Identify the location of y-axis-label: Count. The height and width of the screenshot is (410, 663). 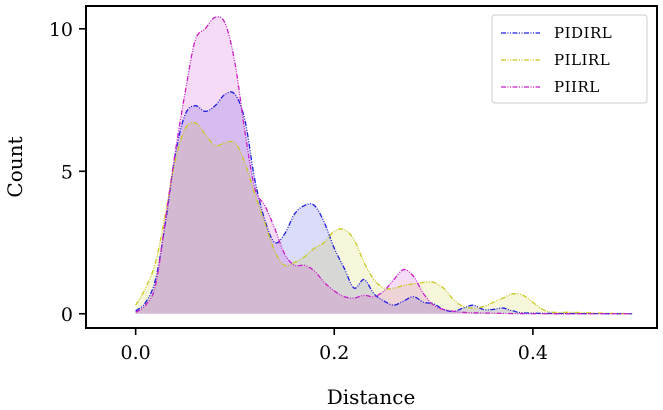
(15, 166).